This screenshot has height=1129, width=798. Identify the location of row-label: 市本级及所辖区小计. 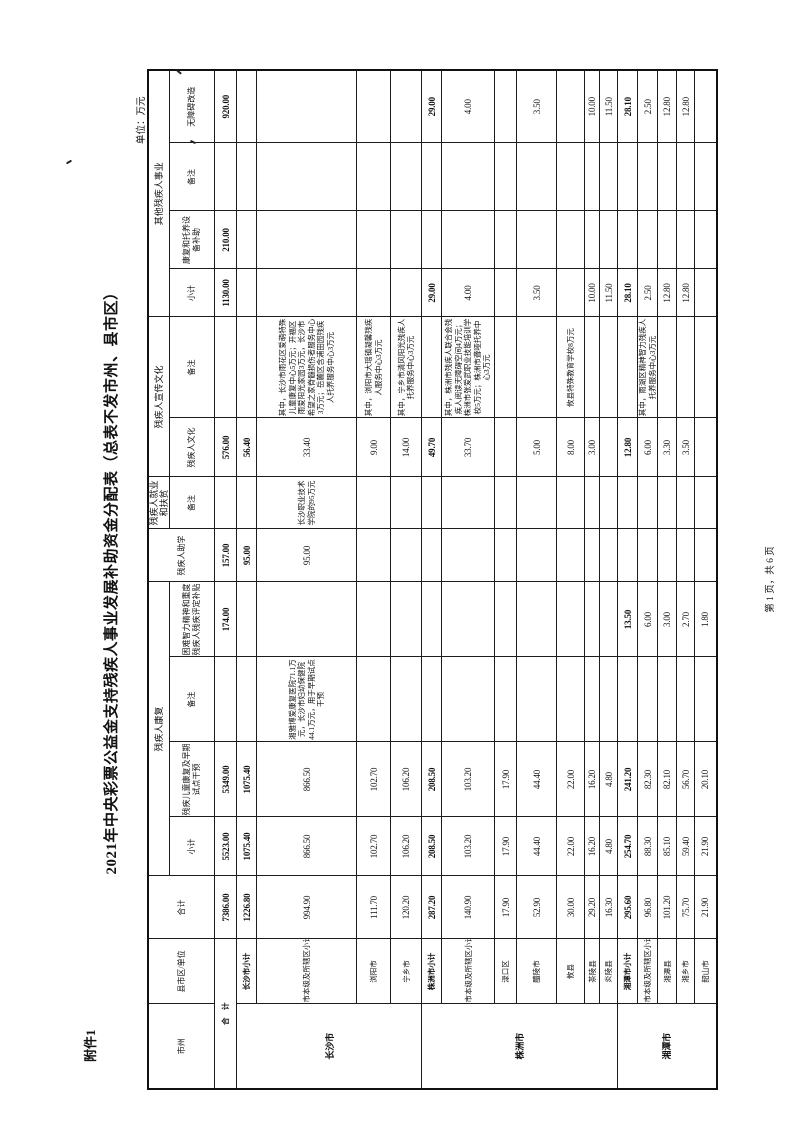
(306, 971).